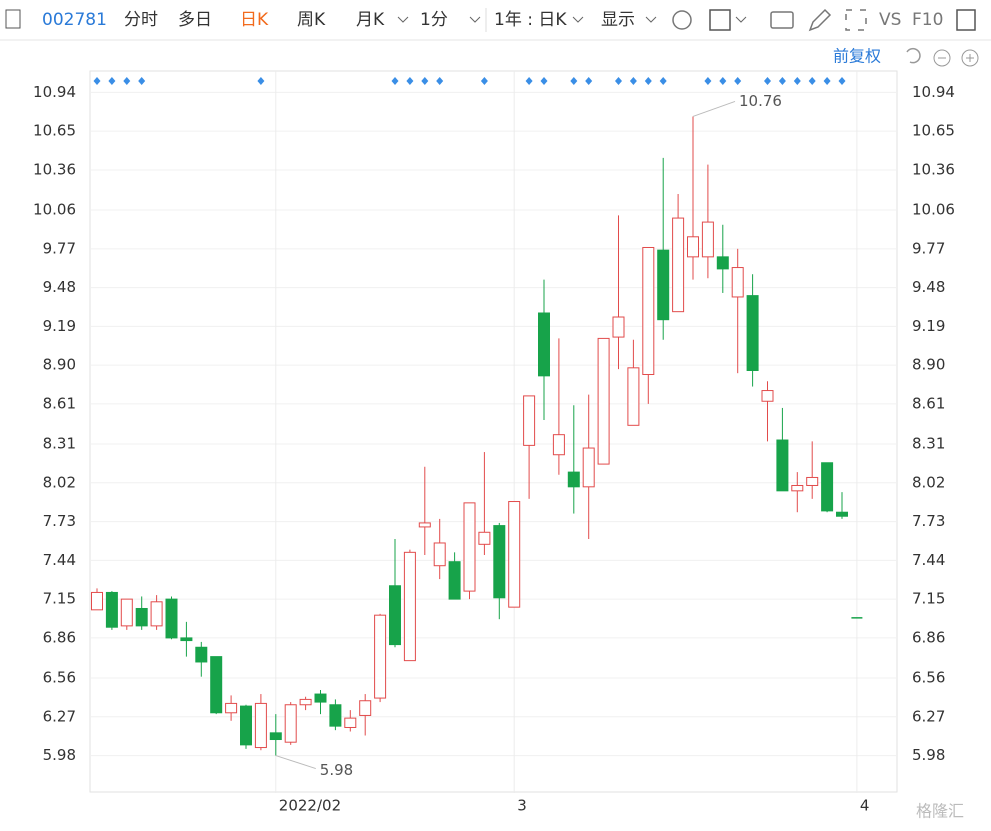  I want to click on settings-icon, so click(682, 20).